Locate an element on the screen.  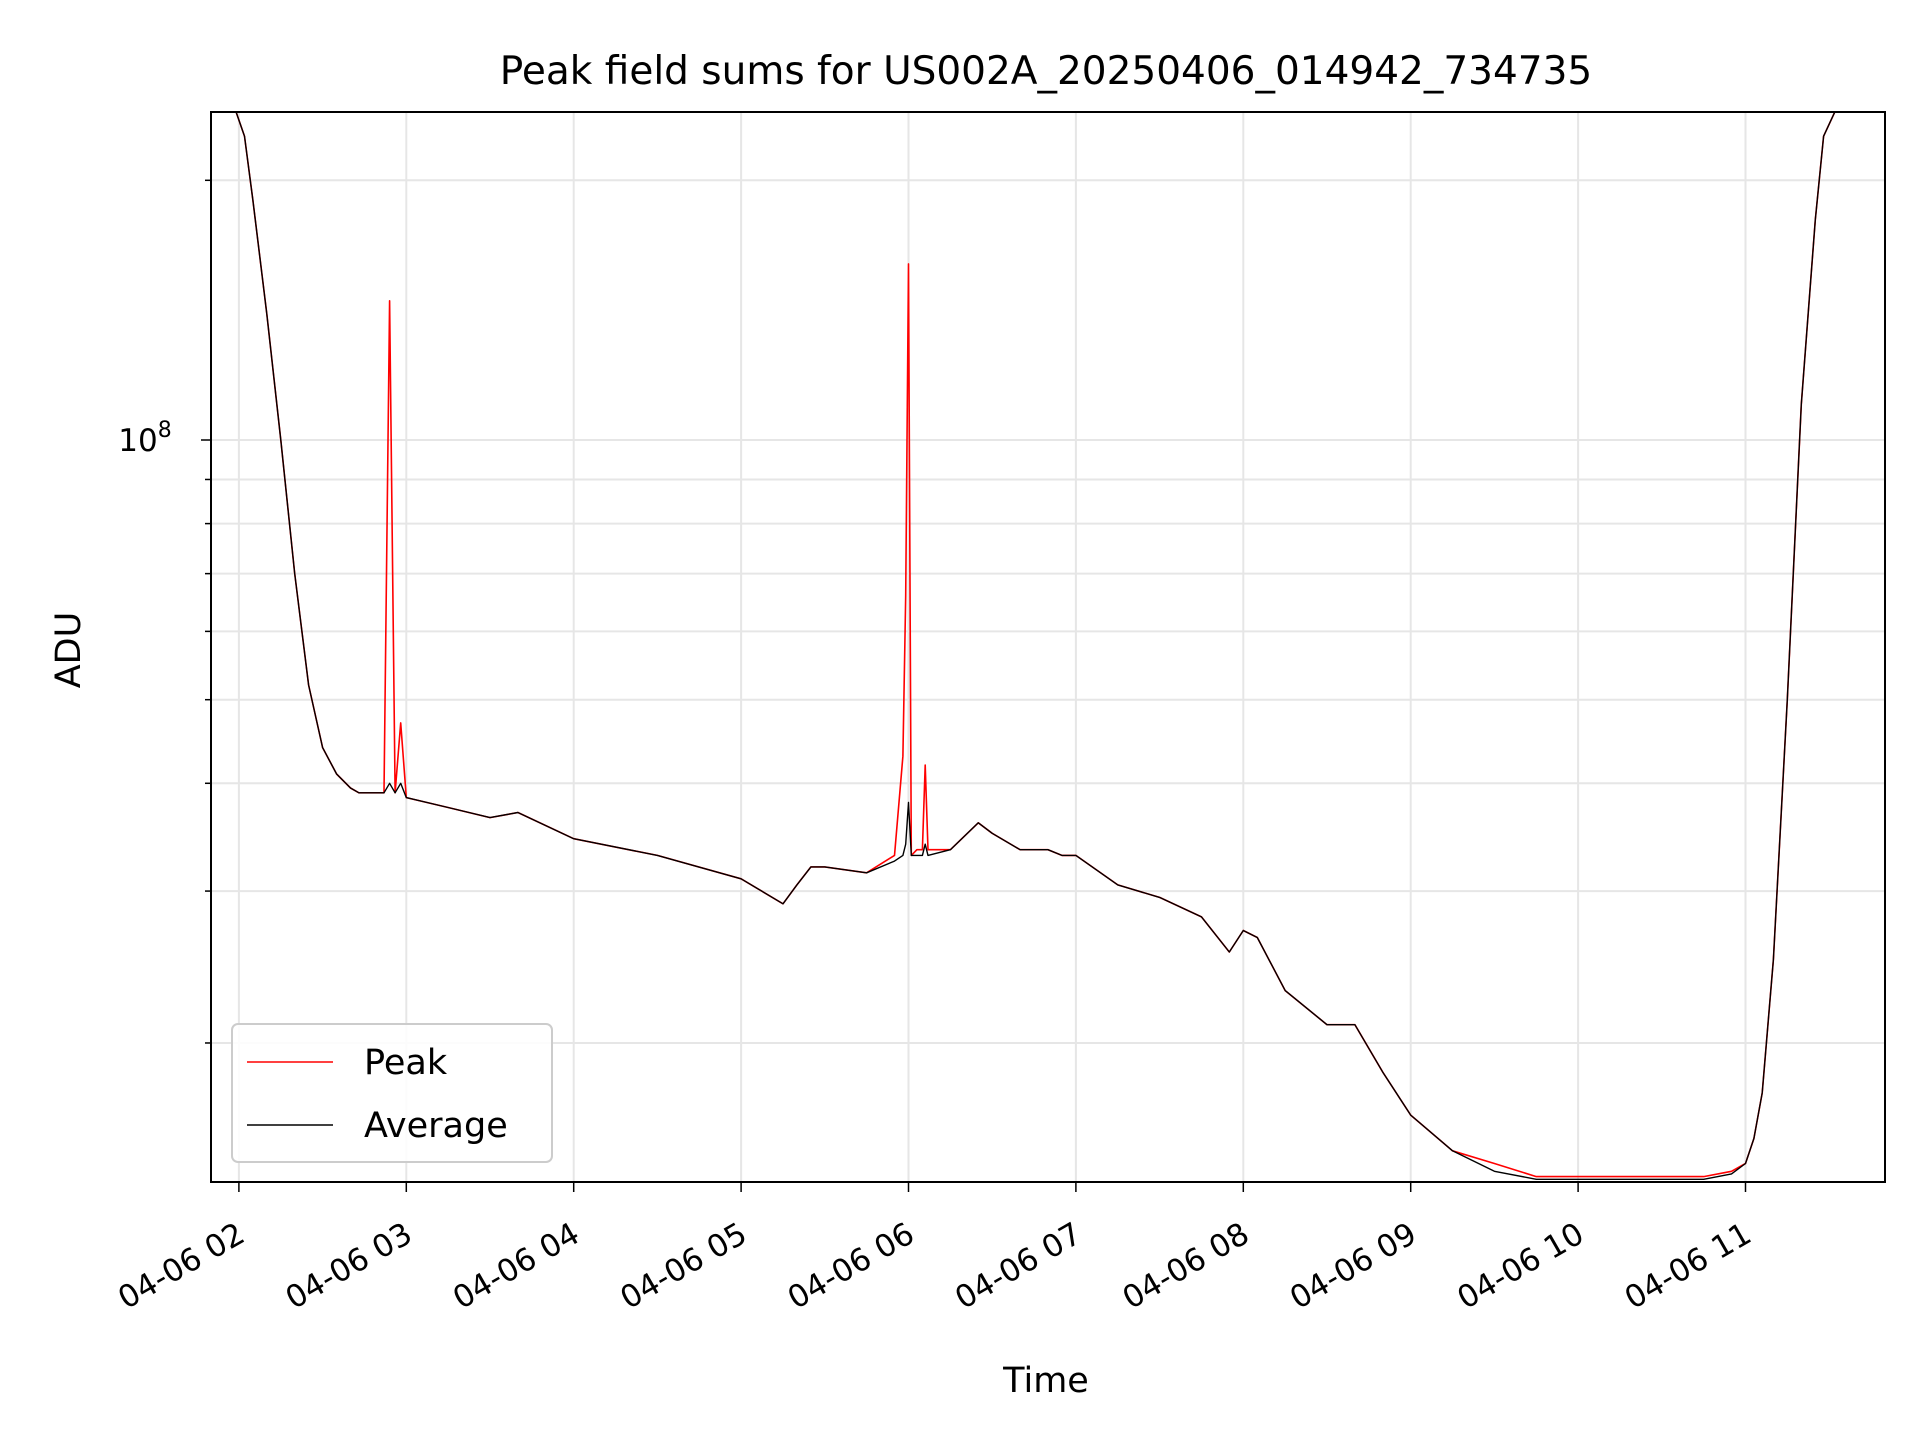
x-axis-label: Time is located at coordinates (1045, 1381).